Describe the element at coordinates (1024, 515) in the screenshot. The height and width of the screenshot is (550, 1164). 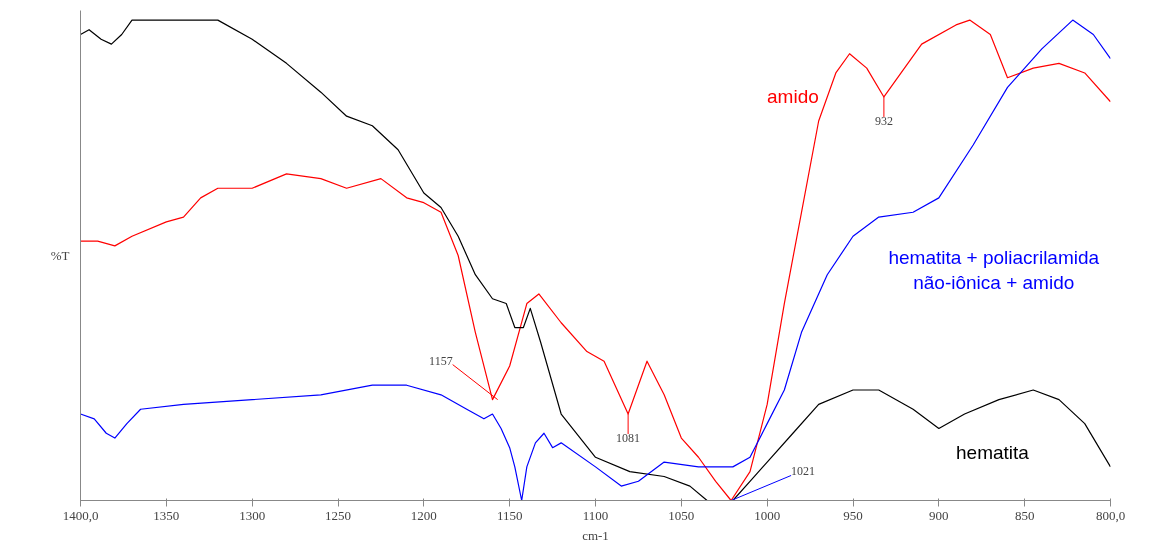
I see `x-tick-label: 850` at that location.